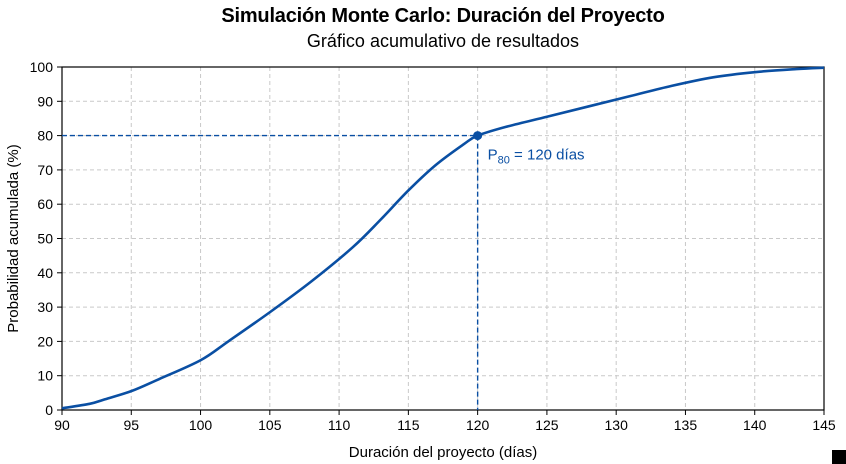  Describe the element at coordinates (45, 376) in the screenshot. I see `y-tick-label: 10` at that location.